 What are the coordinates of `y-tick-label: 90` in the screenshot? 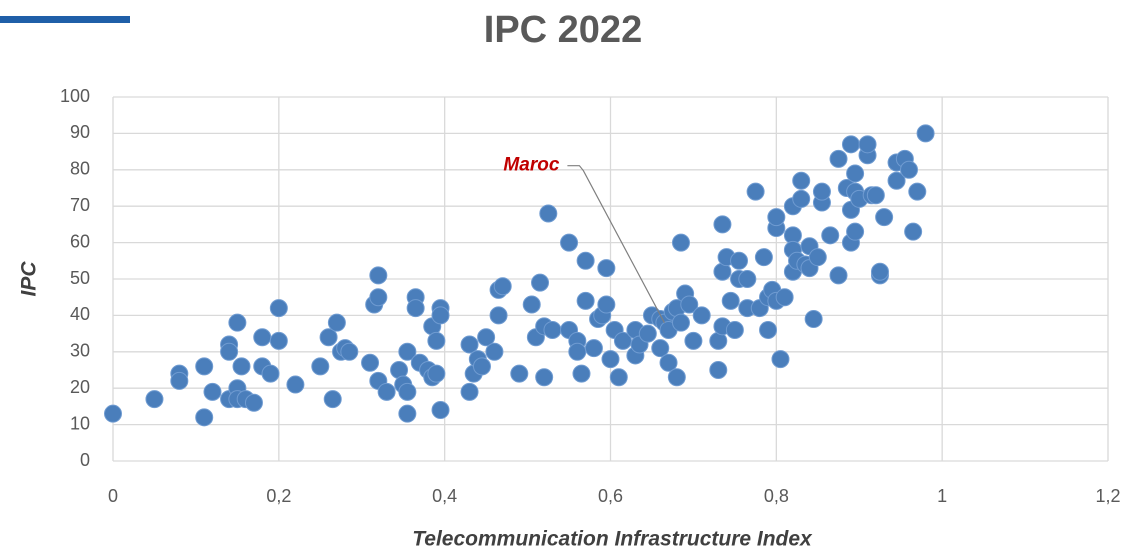 It's located at (80, 132).